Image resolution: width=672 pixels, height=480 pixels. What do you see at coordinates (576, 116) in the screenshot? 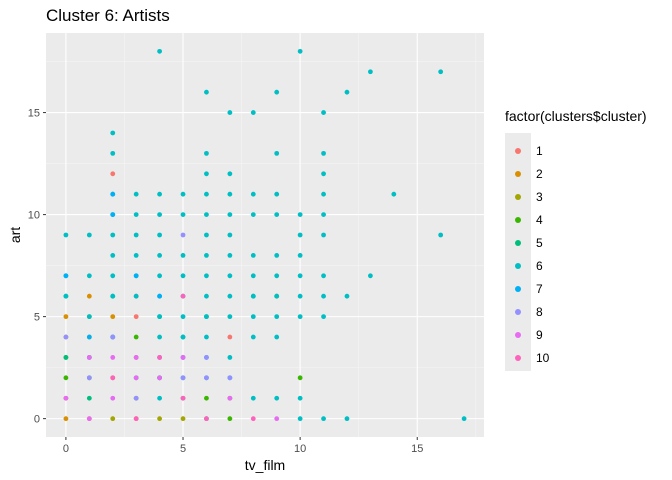
I see `legend-title: factor(clusters$cluster)` at bounding box center [576, 116].